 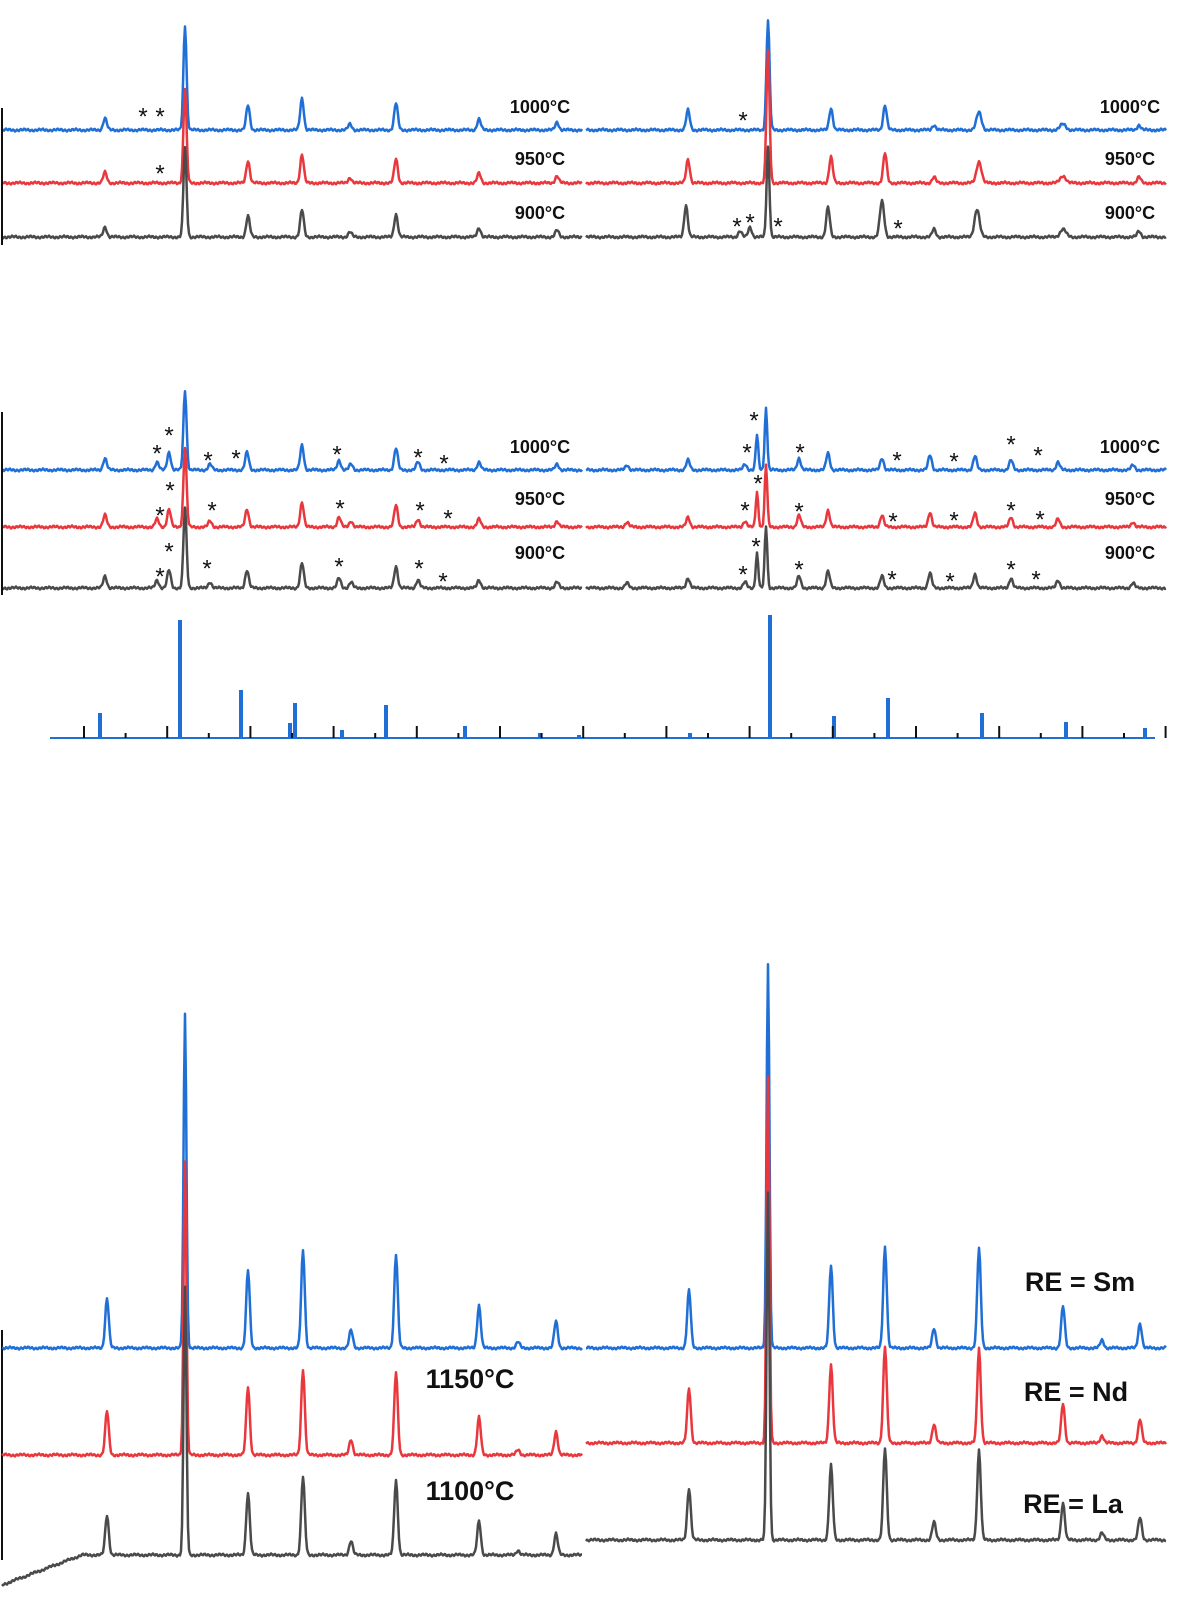 I want to click on series-label: RE = Nd, so click(x=1076, y=1392).